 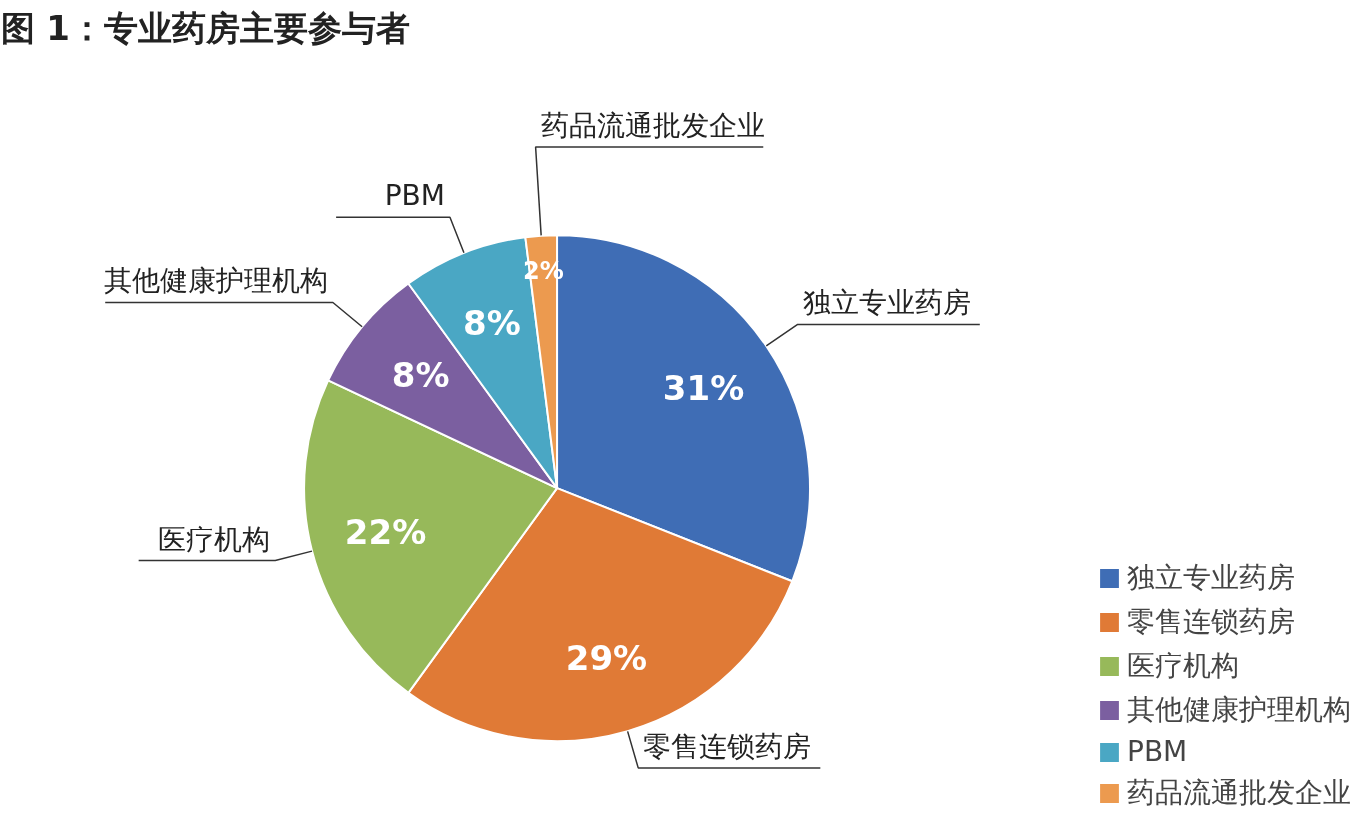 What do you see at coordinates (652, 125) in the screenshot?
I see `slice-label: 药品流通批发企业` at bounding box center [652, 125].